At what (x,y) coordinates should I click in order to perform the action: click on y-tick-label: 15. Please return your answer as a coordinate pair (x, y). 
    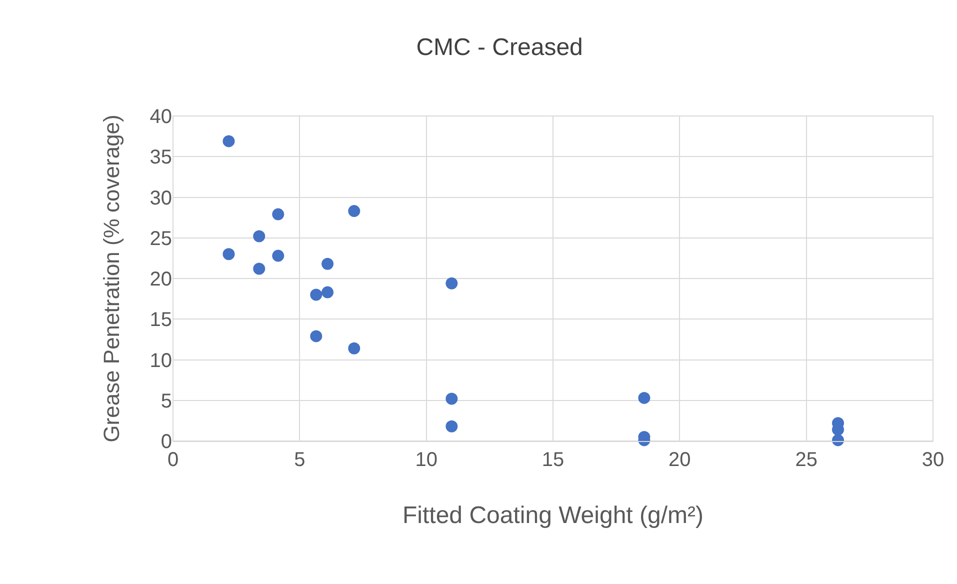
    Looking at the image, I should click on (161, 320).